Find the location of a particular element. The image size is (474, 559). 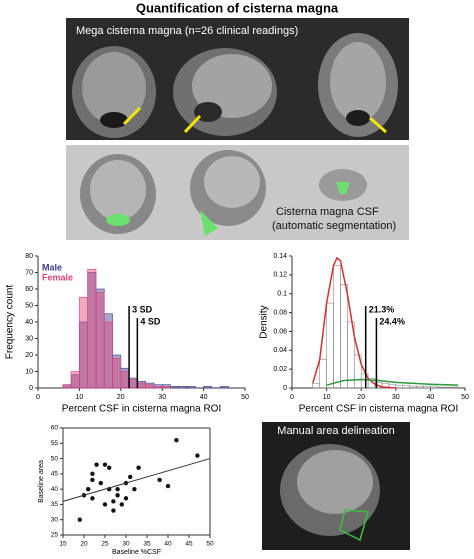

threshold-label: 4 SD is located at coordinates (150, 321).